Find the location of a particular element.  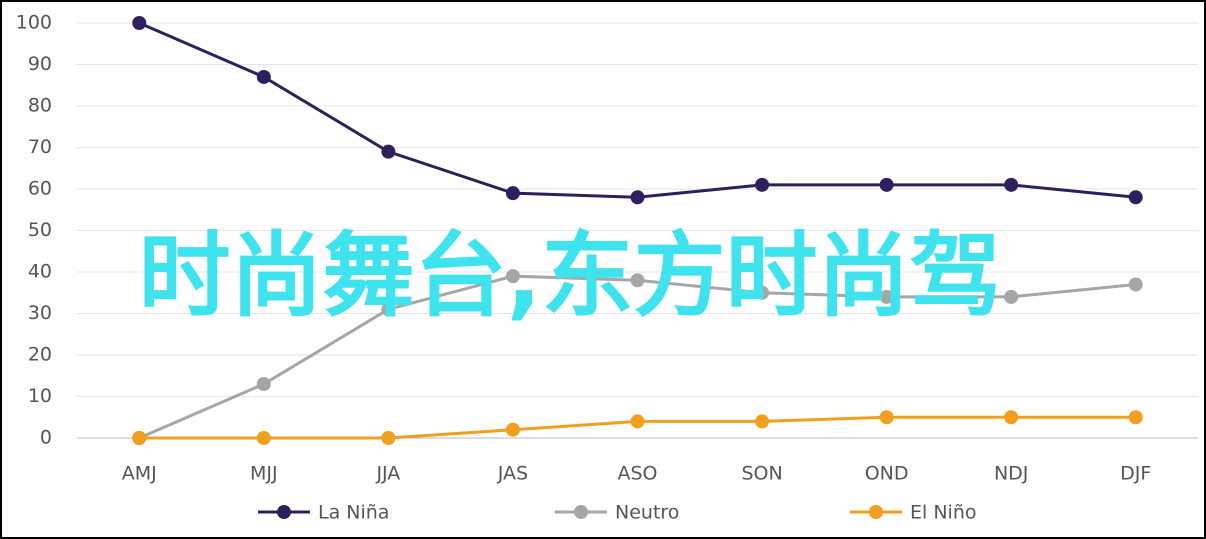

overlay-text: 时尚舞台,东方时尚驾 is located at coordinates (570, 275).